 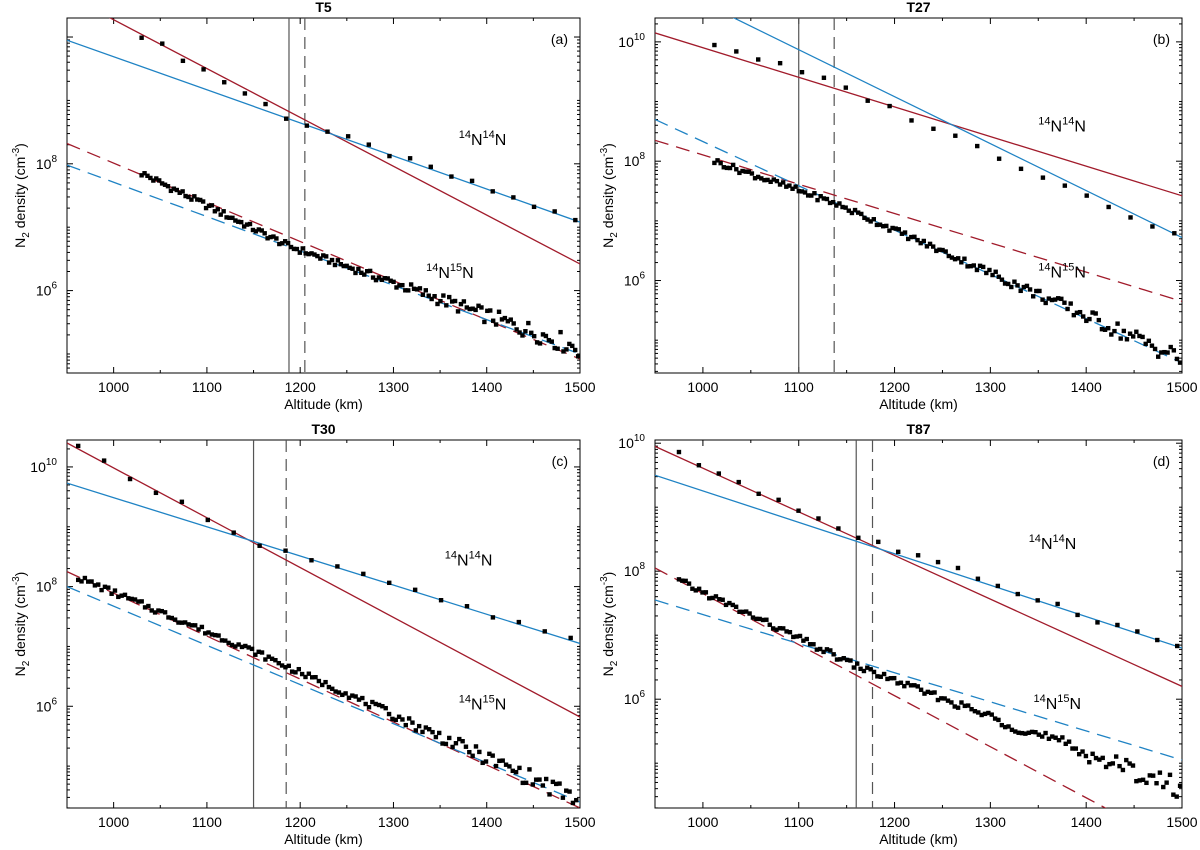 I want to click on x-tick-label: 1300, so click(x=990, y=387).